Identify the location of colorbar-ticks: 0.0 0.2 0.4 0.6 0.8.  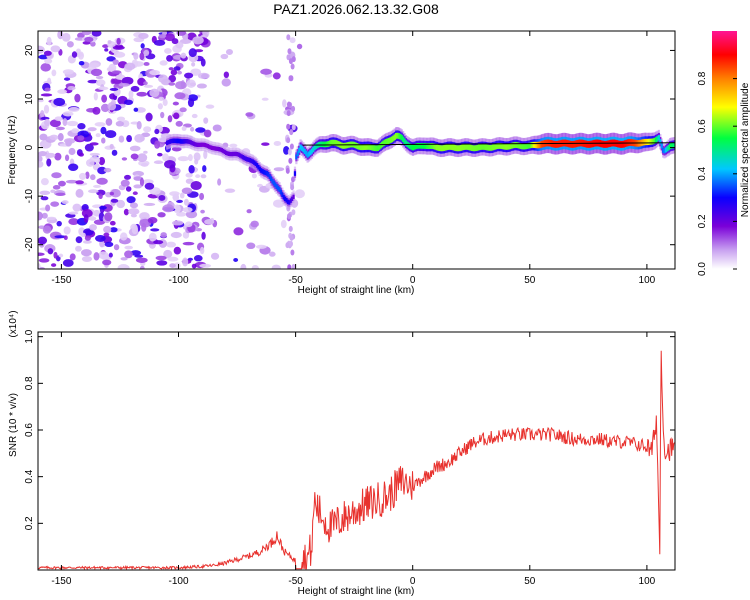
(717, 173).